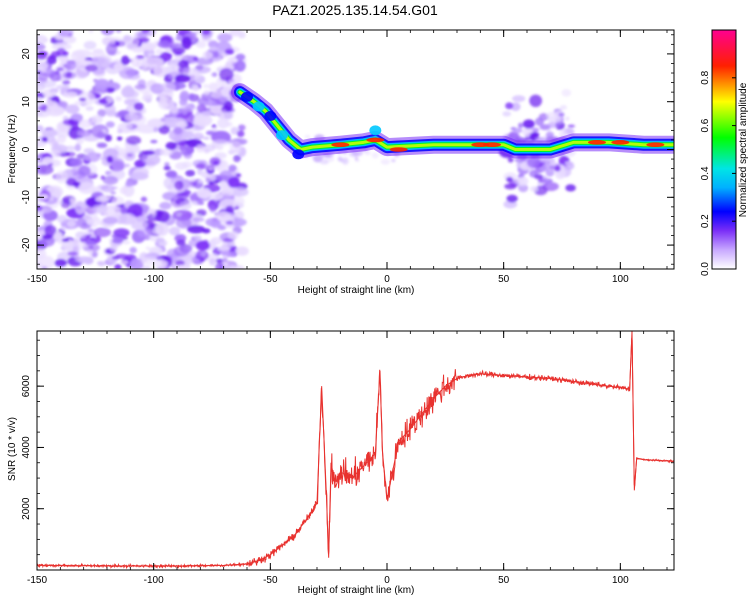  Describe the element at coordinates (12, 149) in the screenshot. I see `spectrogram-y-axis-label: Frequency (Hz)` at that location.